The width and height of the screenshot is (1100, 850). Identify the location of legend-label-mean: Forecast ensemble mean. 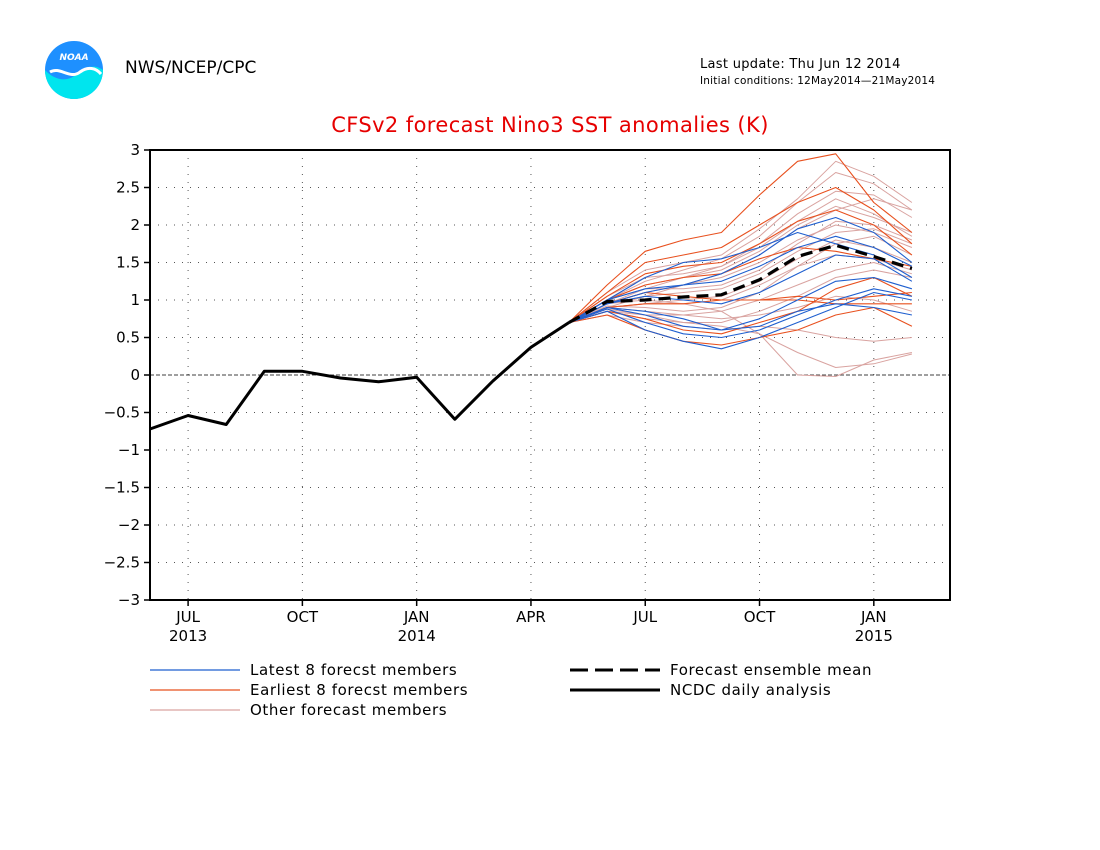
(771, 670).